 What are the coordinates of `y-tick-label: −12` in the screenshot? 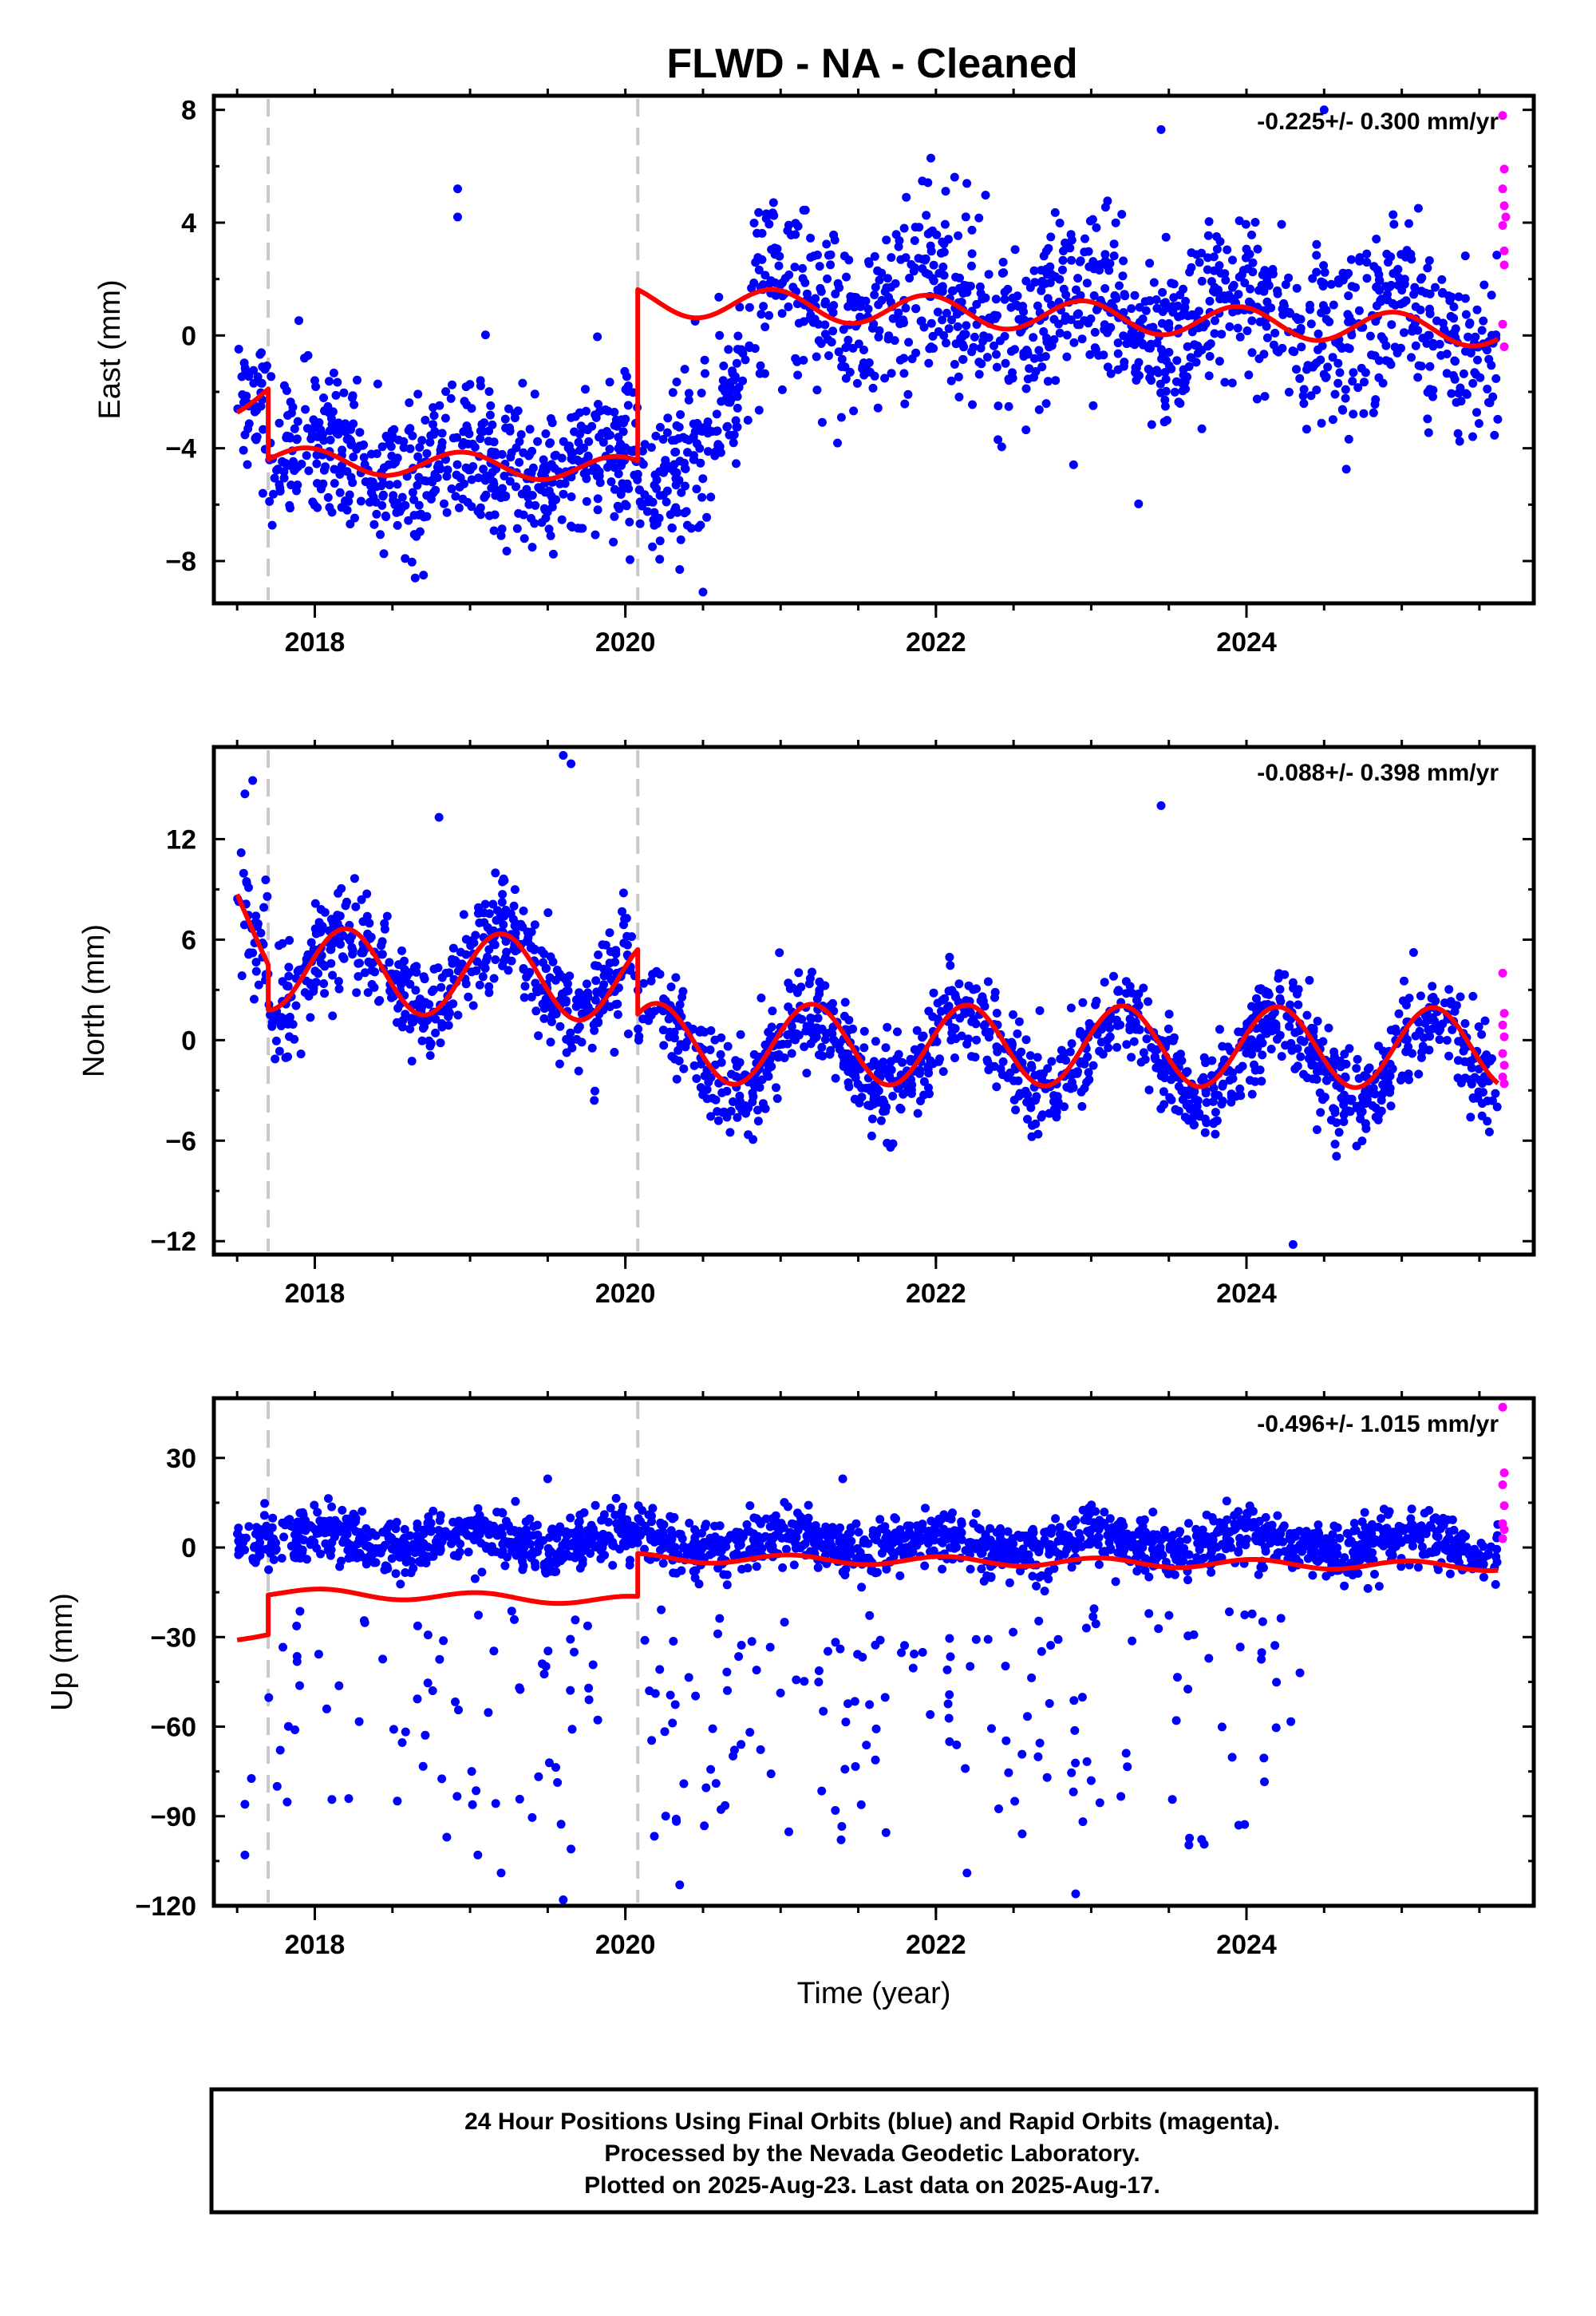 It's located at (173, 1242).